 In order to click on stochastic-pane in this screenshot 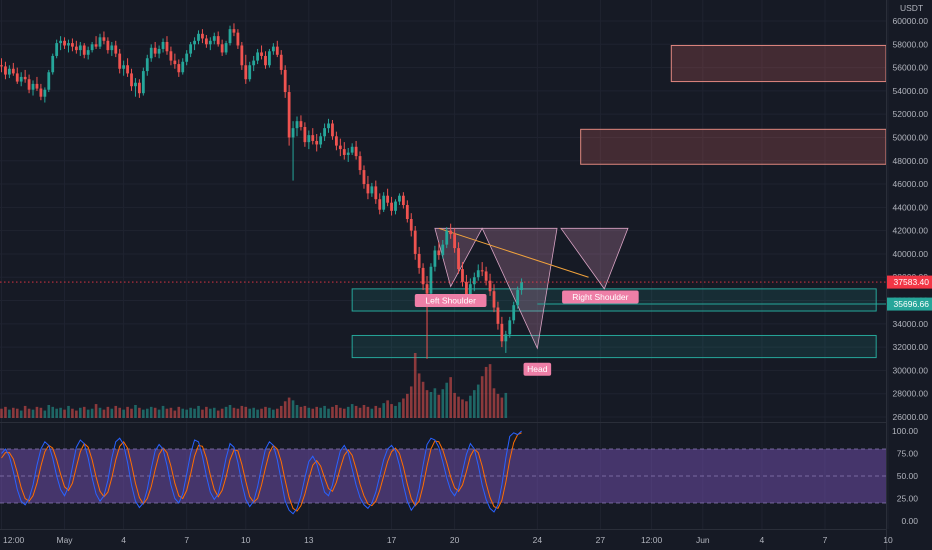, I will do `click(443, 472)`.